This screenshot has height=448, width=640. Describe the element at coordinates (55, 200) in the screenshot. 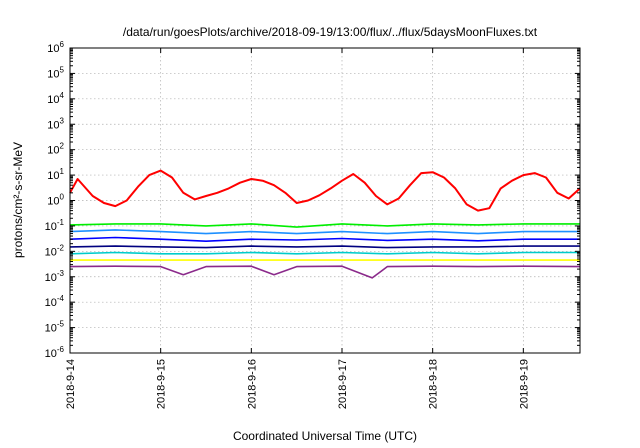

I see `y-tick-label: 10⁰` at that location.